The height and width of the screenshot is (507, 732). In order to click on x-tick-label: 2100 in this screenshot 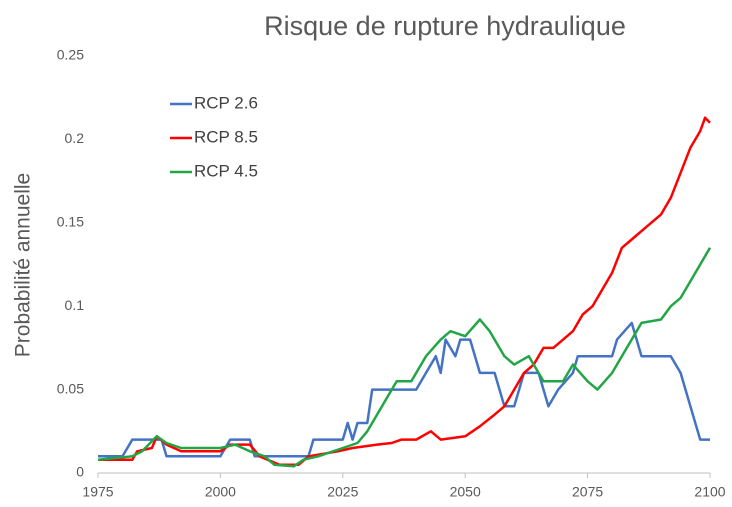, I will do `click(709, 492)`.